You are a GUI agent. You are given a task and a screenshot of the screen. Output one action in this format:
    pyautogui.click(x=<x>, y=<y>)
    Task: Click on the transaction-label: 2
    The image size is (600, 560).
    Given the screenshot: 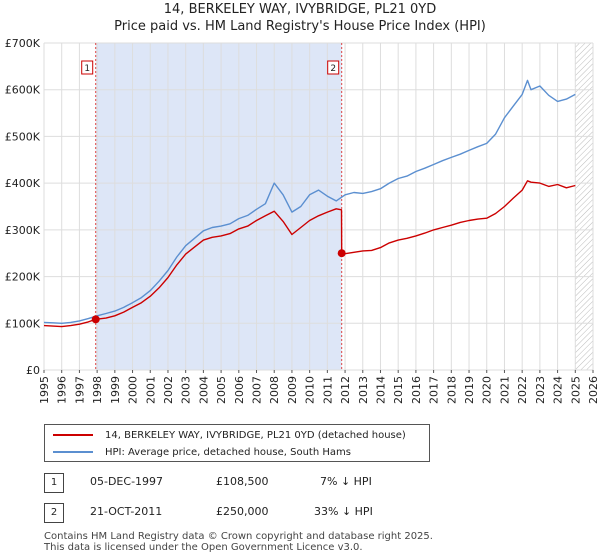 What is the action you would take?
    pyautogui.click(x=333, y=69)
    